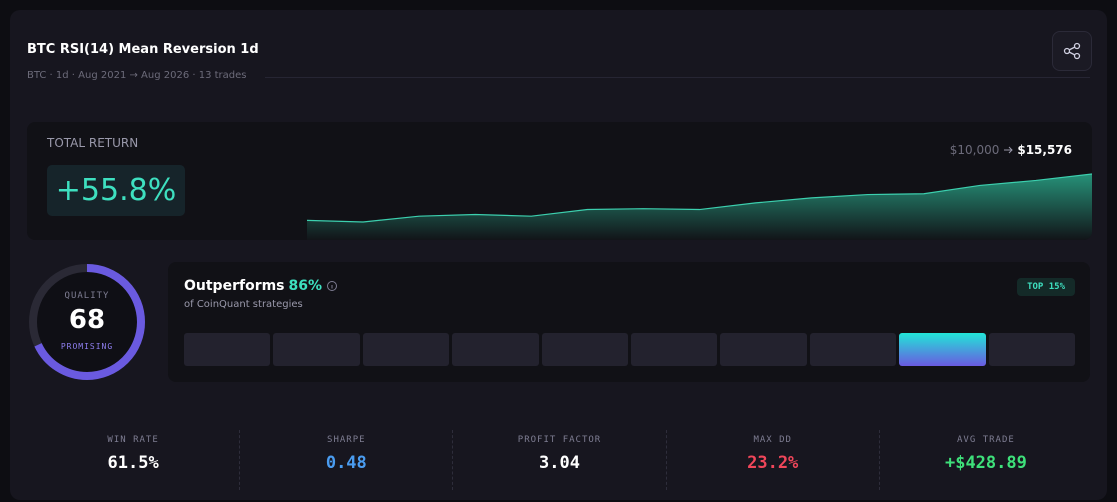  What do you see at coordinates (974, 150) in the screenshot?
I see `start-capital: $10,000` at bounding box center [974, 150].